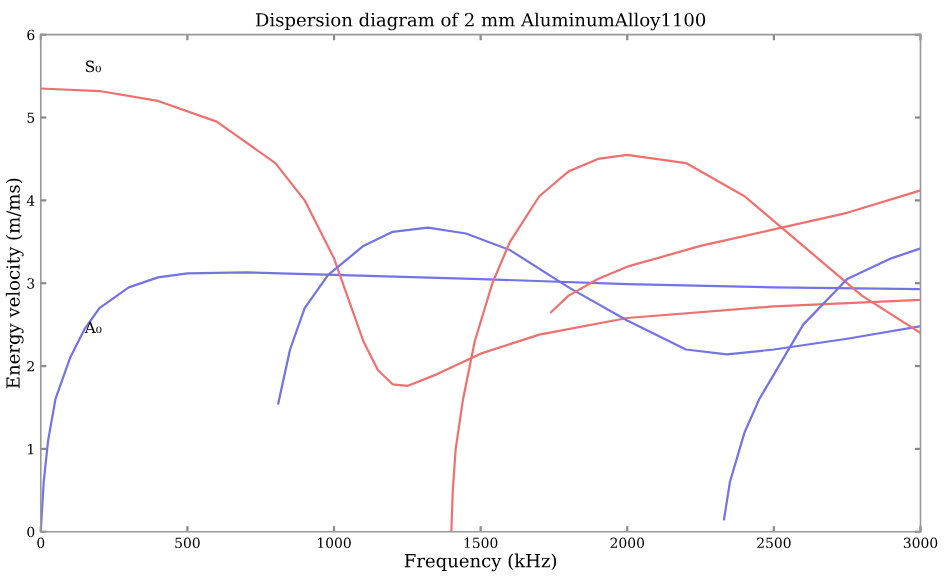 This screenshot has height=578, width=948. I want to click on y-axis-title: Energy velocity (m/ms), so click(14, 283).